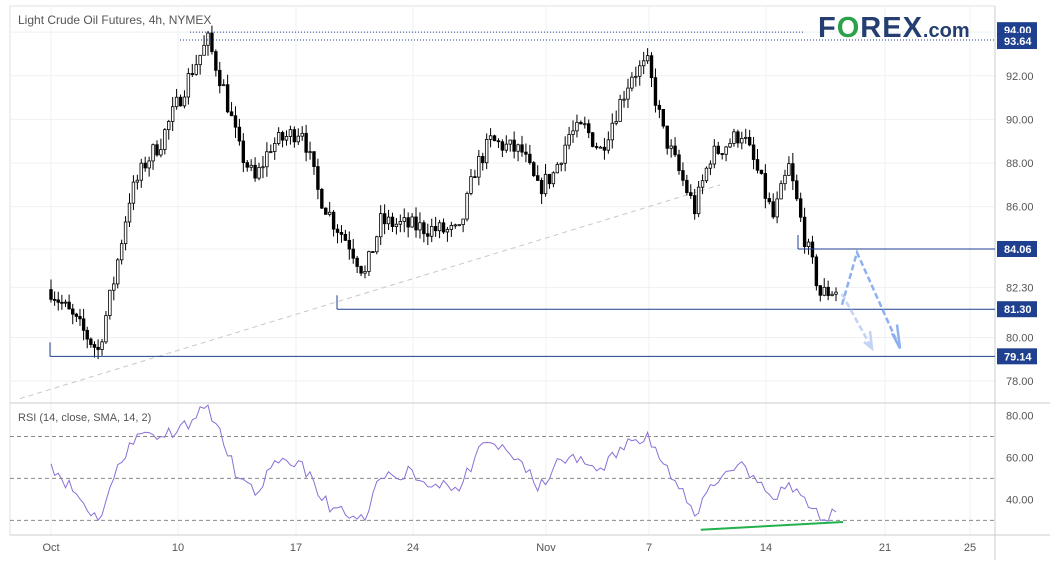  What do you see at coordinates (1020, 208) in the screenshot?
I see `price-tick-4: 86.00` at bounding box center [1020, 208].